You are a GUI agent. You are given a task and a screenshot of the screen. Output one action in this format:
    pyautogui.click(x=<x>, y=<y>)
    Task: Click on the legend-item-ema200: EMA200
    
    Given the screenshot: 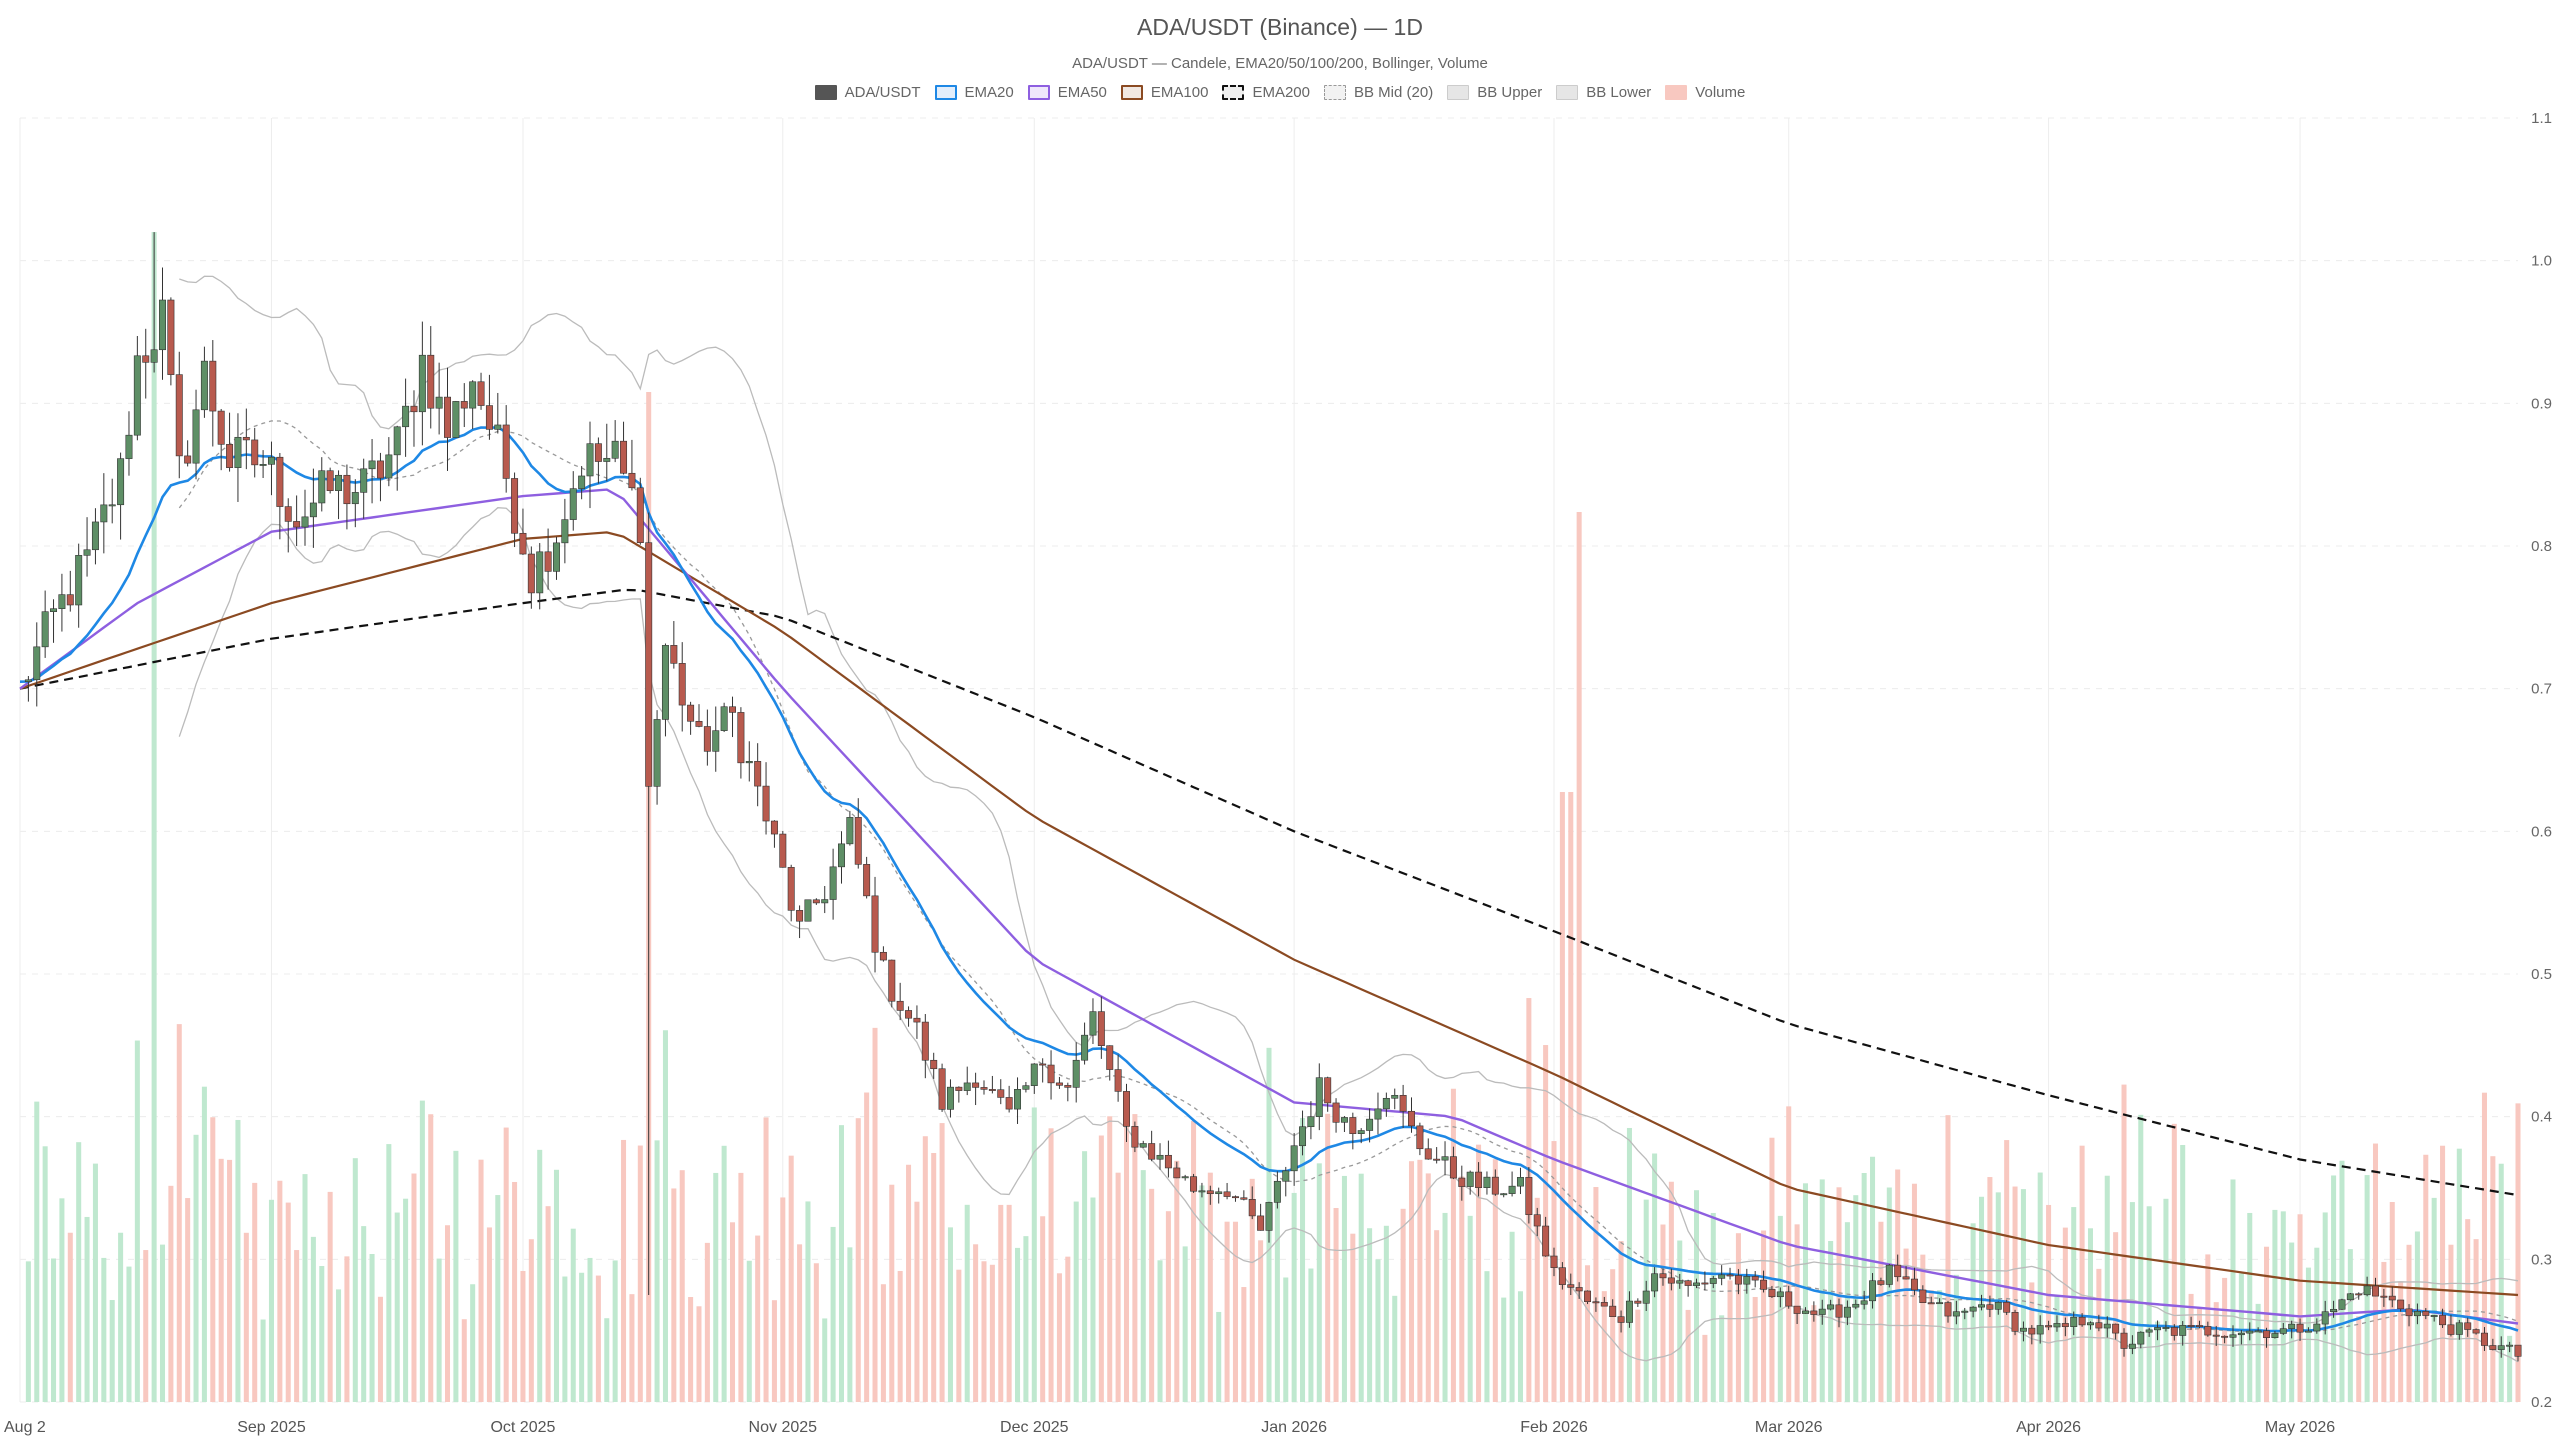 What is the action you would take?
    pyautogui.click(x=1266, y=92)
    